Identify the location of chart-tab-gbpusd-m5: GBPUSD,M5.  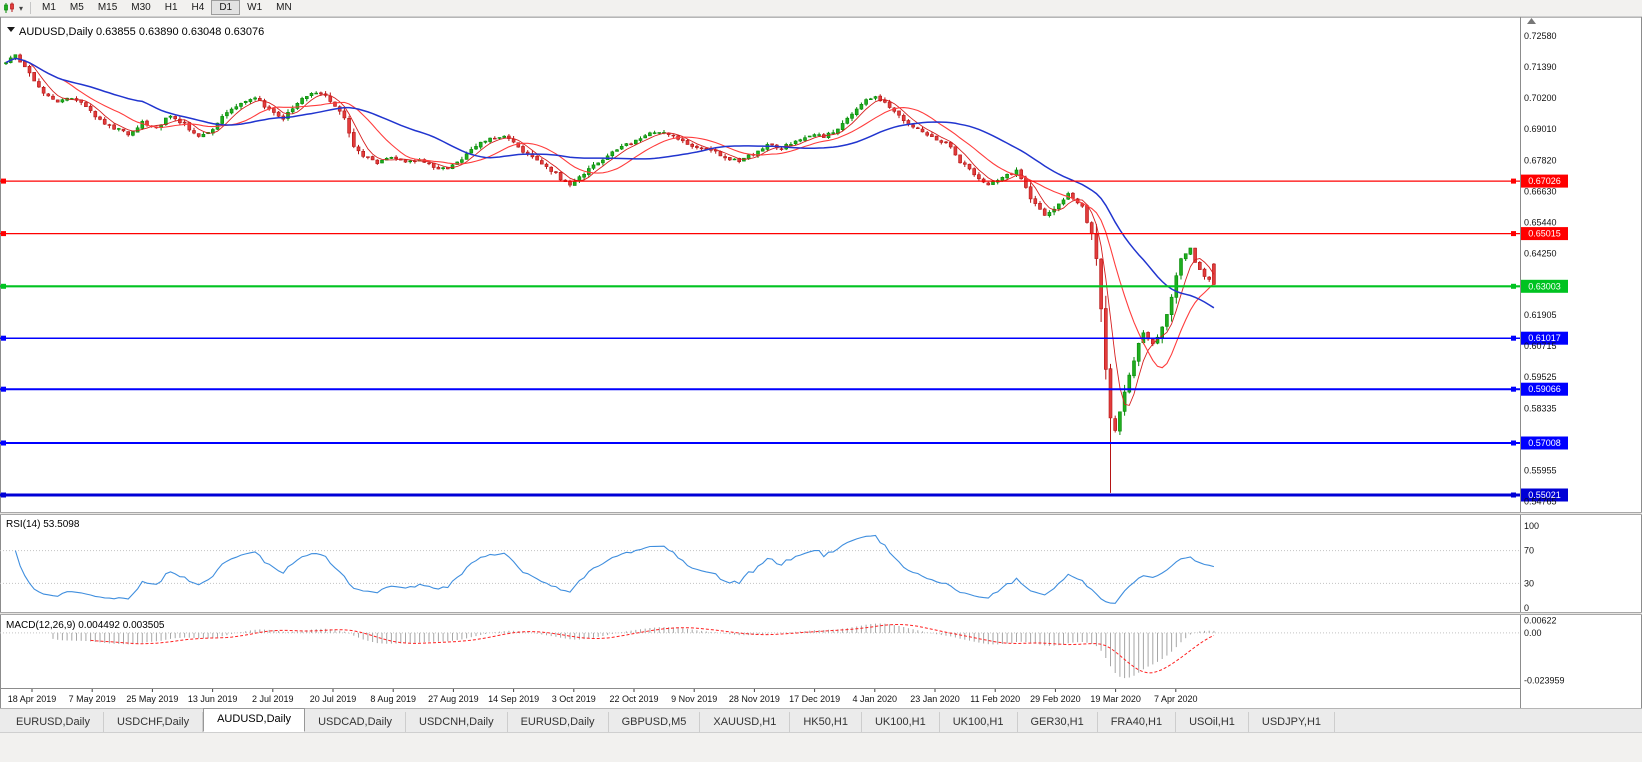
(655, 722).